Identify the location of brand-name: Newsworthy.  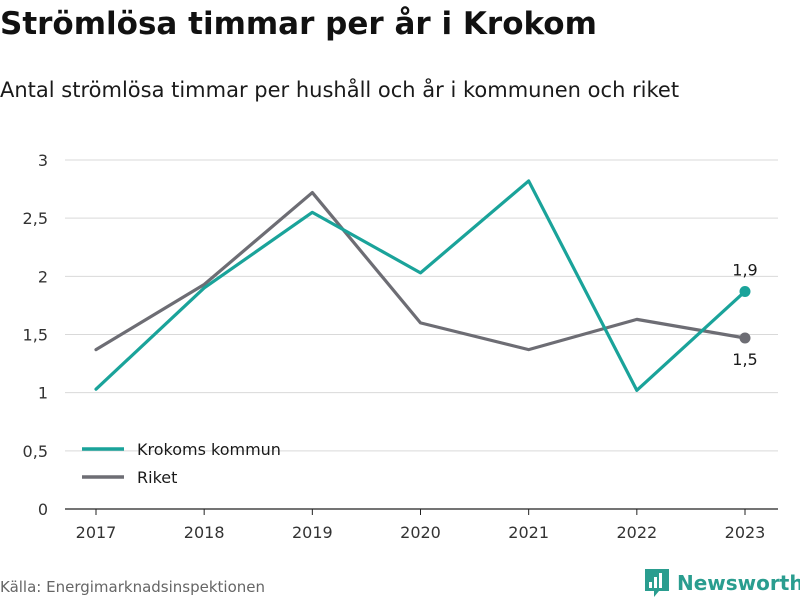
(738, 583).